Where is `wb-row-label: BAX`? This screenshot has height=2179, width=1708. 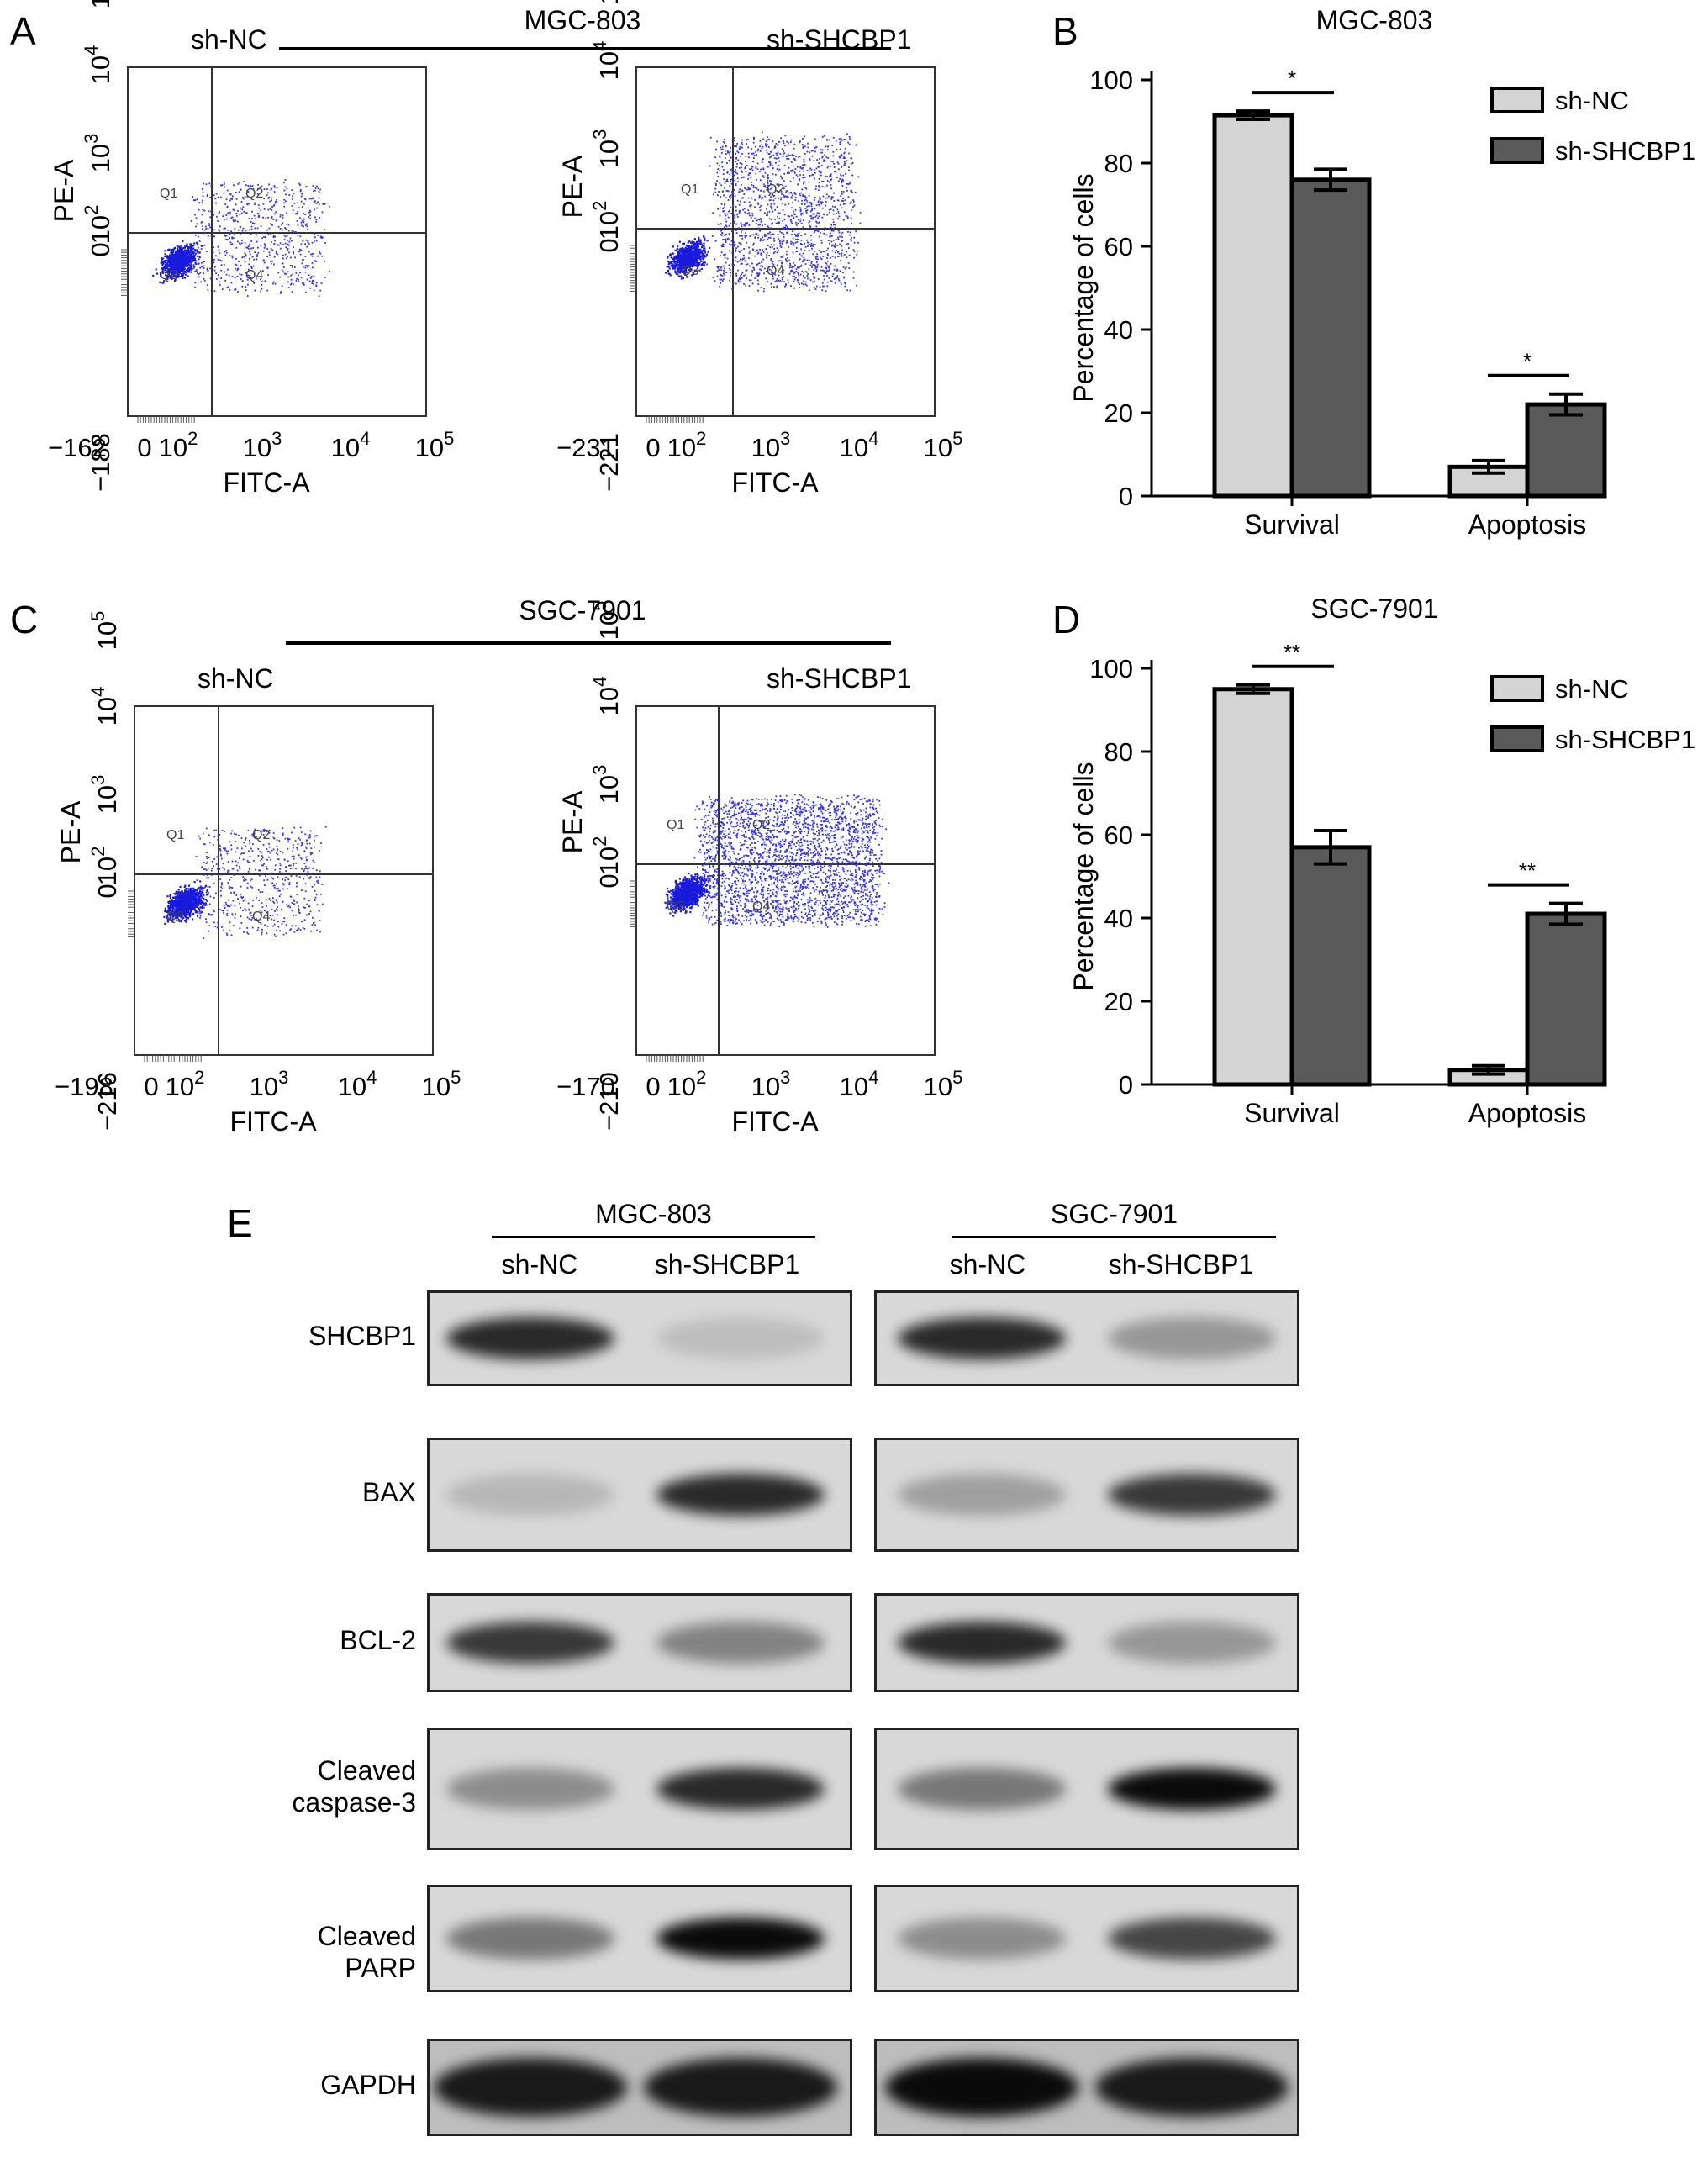 wb-row-label: BAX is located at coordinates (388, 1492).